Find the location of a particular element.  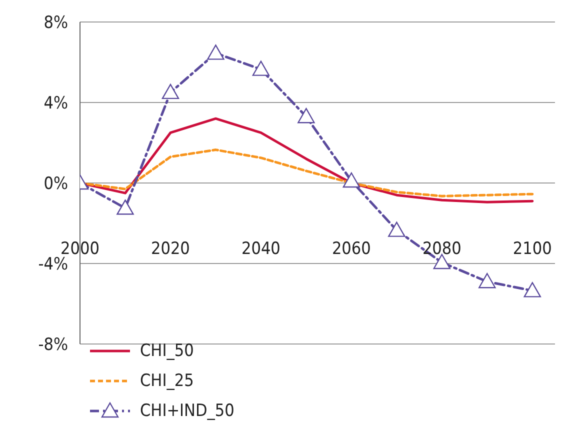

y-tick-label: -4% is located at coordinates (53, 264).